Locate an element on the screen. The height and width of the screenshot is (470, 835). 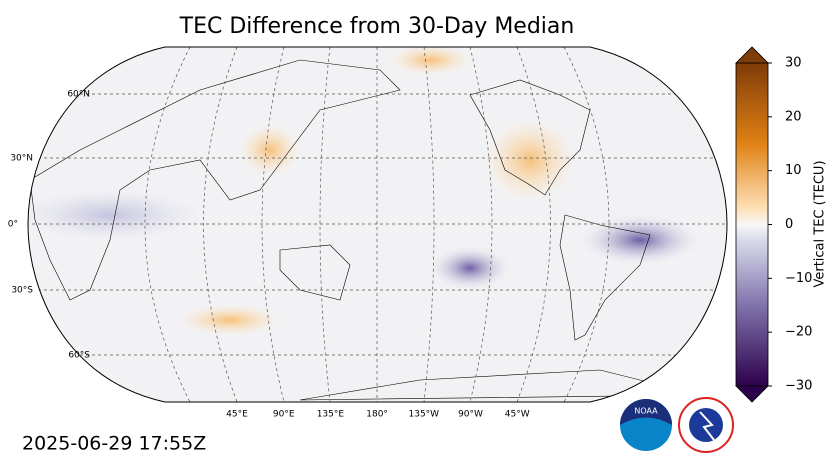
lat-label: 60°N is located at coordinates (78, 95).